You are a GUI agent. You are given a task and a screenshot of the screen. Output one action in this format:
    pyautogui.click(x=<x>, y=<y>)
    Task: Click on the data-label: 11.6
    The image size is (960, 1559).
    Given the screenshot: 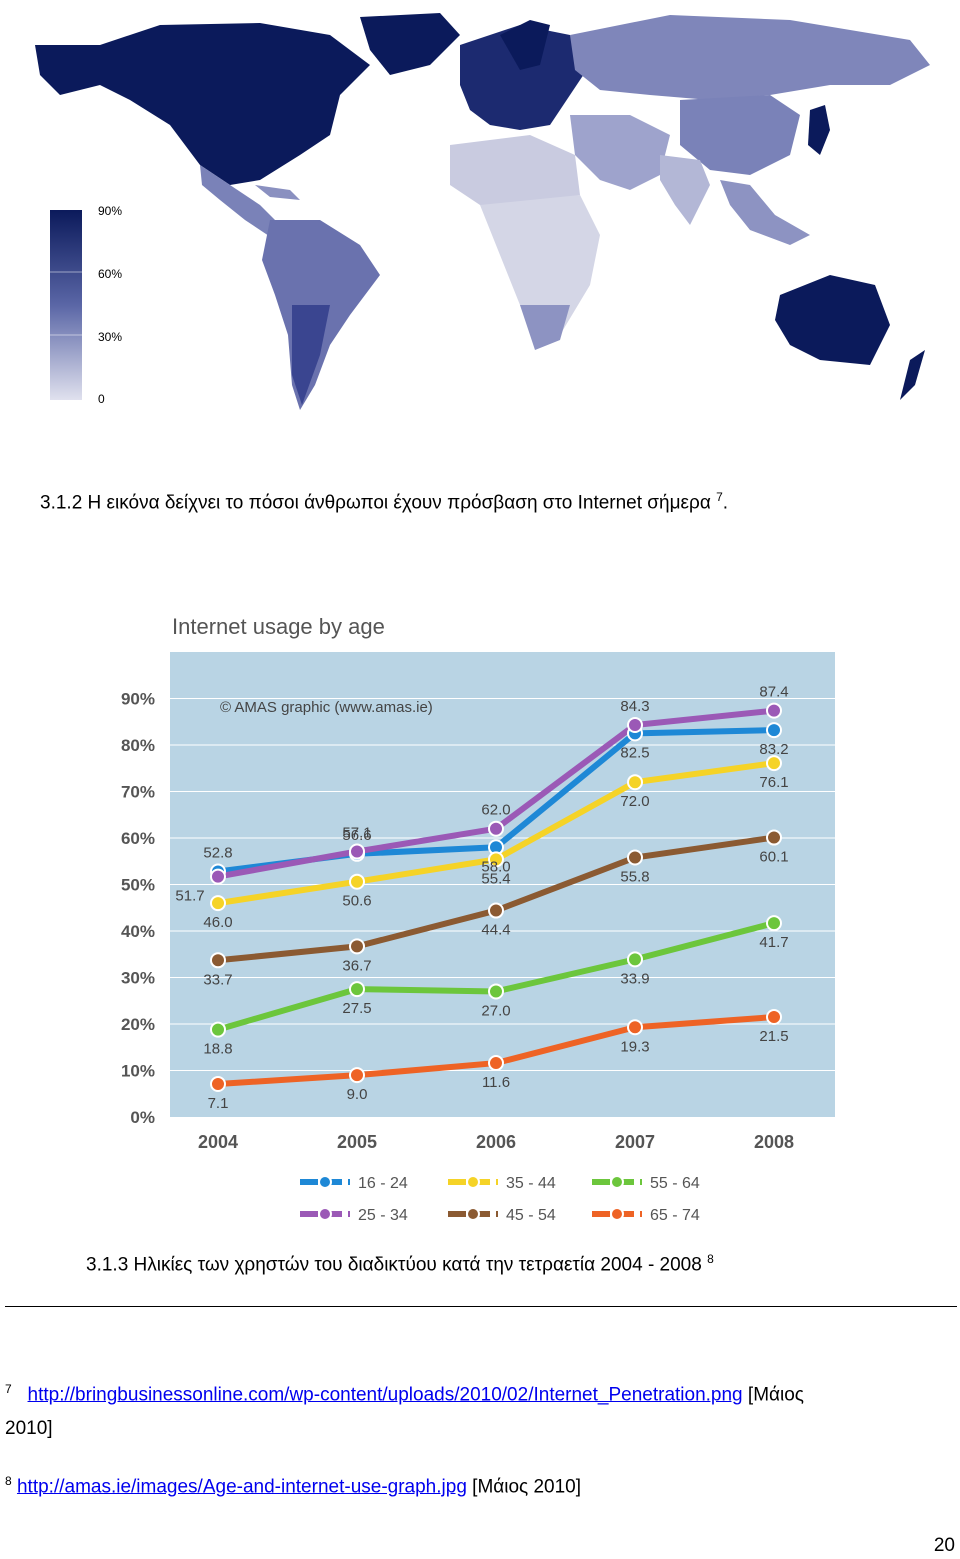 What is the action you would take?
    pyautogui.click(x=496, y=1082)
    